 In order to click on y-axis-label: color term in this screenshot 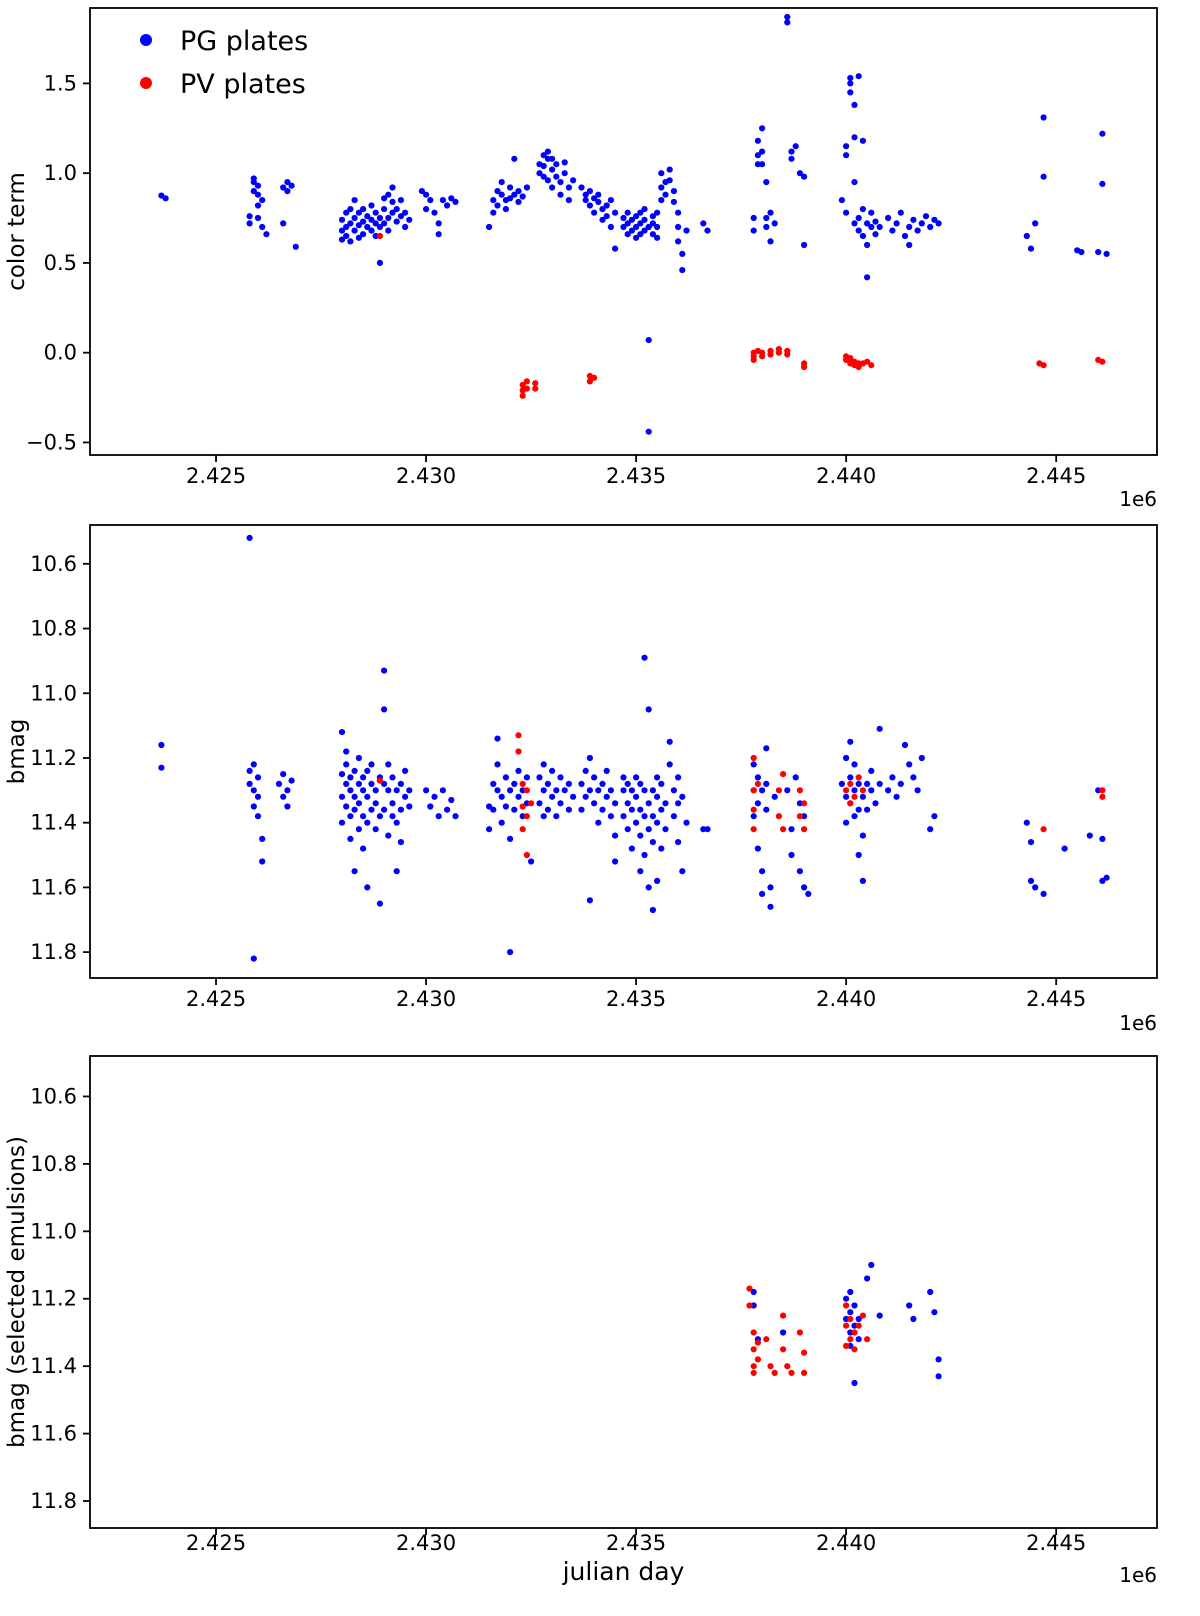, I will do `click(17, 231)`.